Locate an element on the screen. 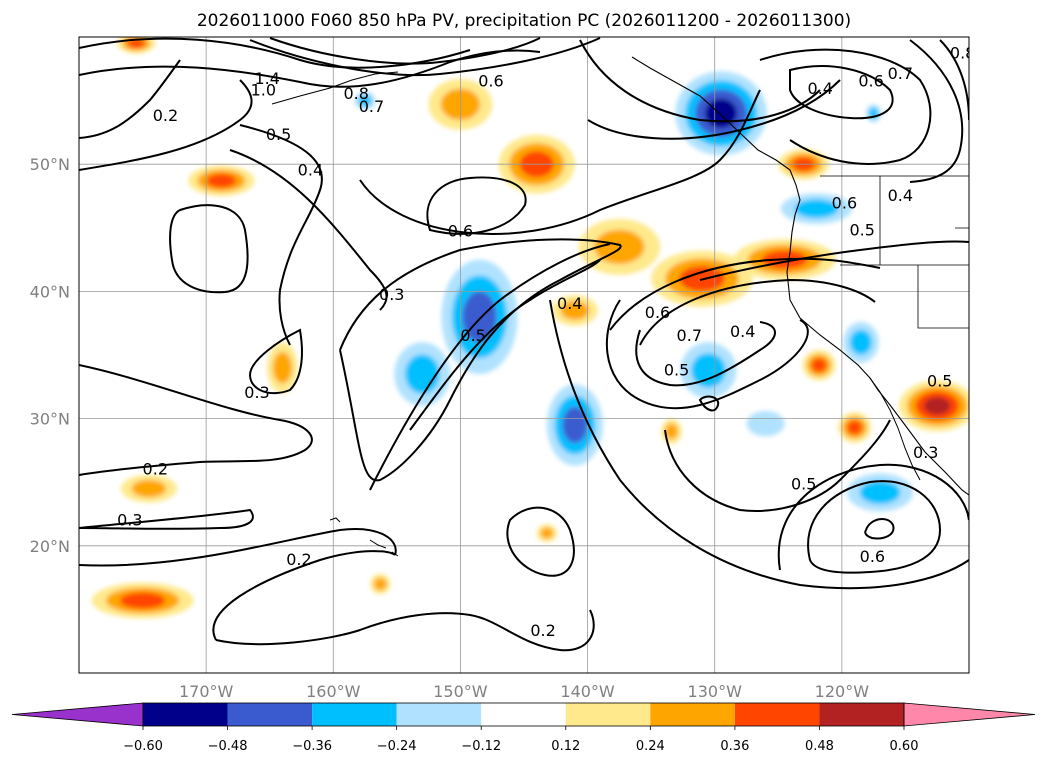  colorbar-tick-label: 0.12 is located at coordinates (565, 746).